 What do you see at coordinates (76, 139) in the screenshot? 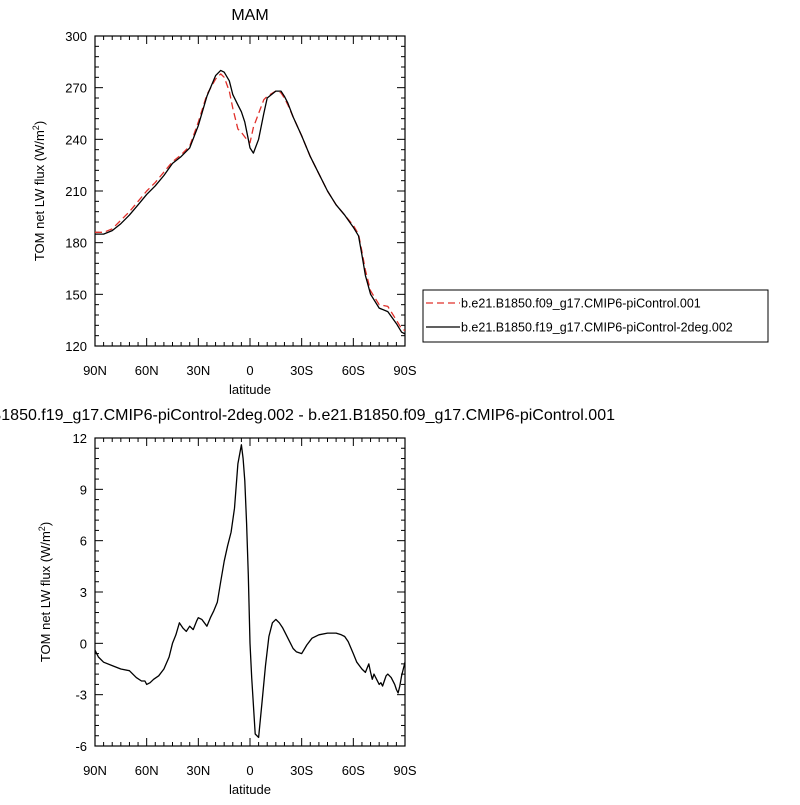
I see `y-tick-label: 240` at bounding box center [76, 139].